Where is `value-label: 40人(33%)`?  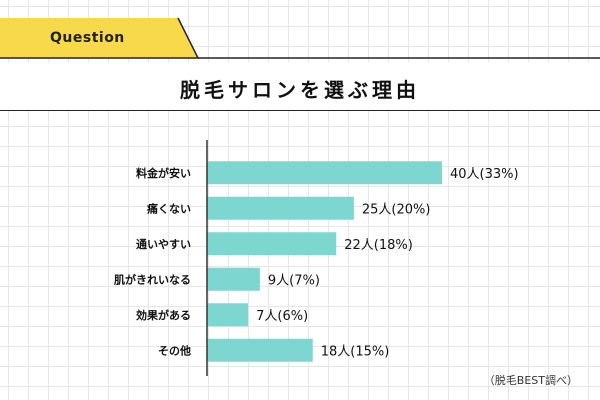
value-label: 40人(33%) is located at coordinates (484, 174).